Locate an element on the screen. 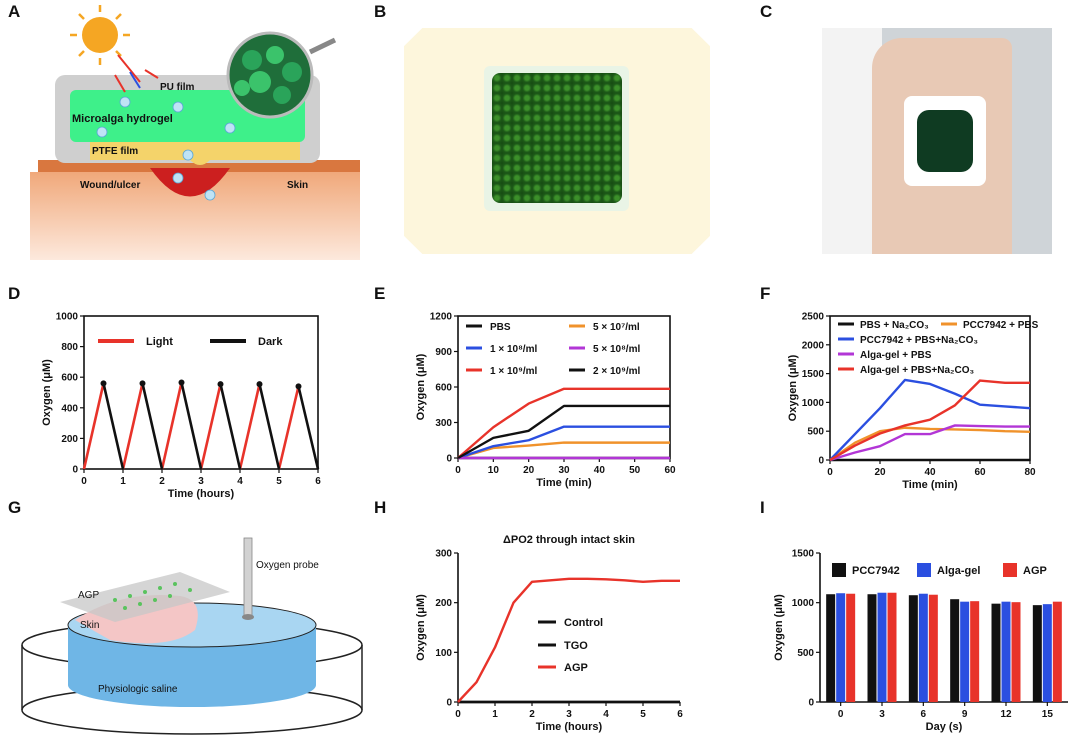  f-x-tick-label: 0 is located at coordinates (830, 472).